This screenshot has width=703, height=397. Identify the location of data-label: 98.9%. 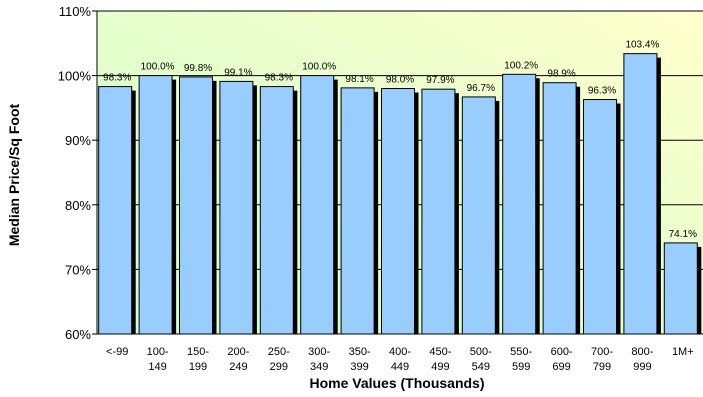
(561, 74).